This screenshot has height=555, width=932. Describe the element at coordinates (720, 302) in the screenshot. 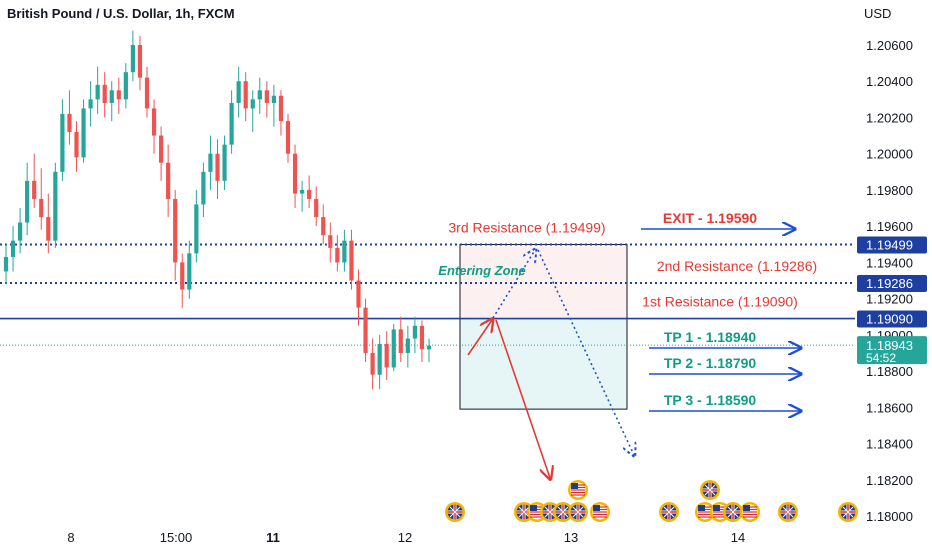

I see `resistance-label-3: 1st Resistance (1.19090)` at that location.